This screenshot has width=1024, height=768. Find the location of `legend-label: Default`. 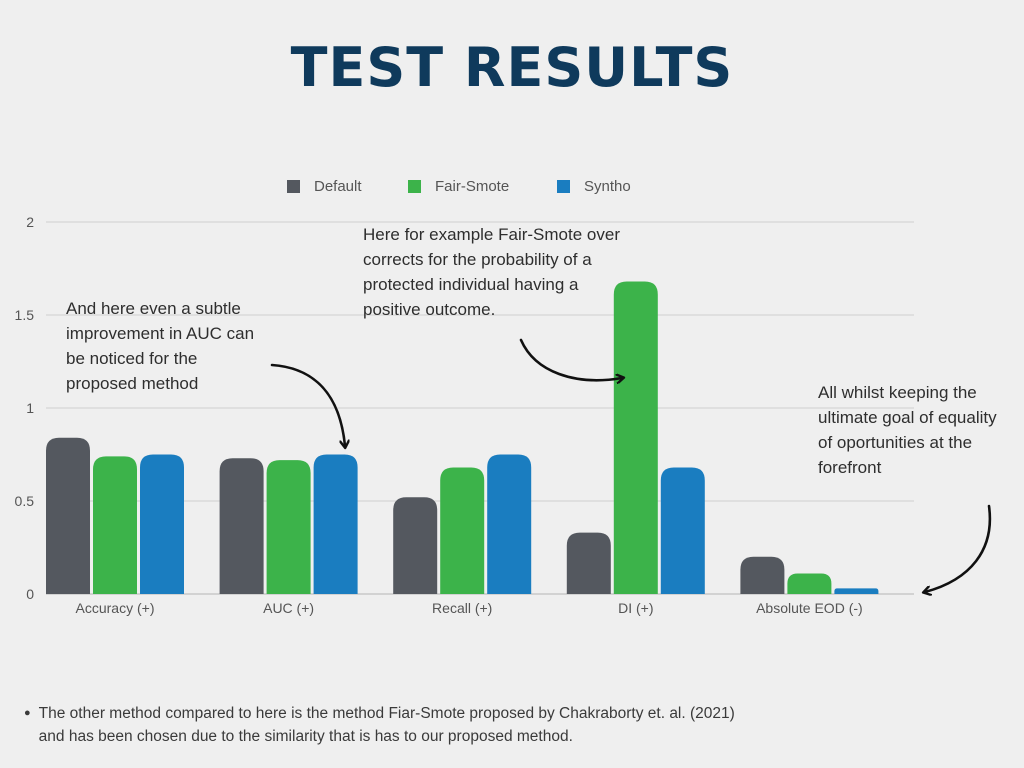

legend-label: Default is located at coordinates (338, 186).